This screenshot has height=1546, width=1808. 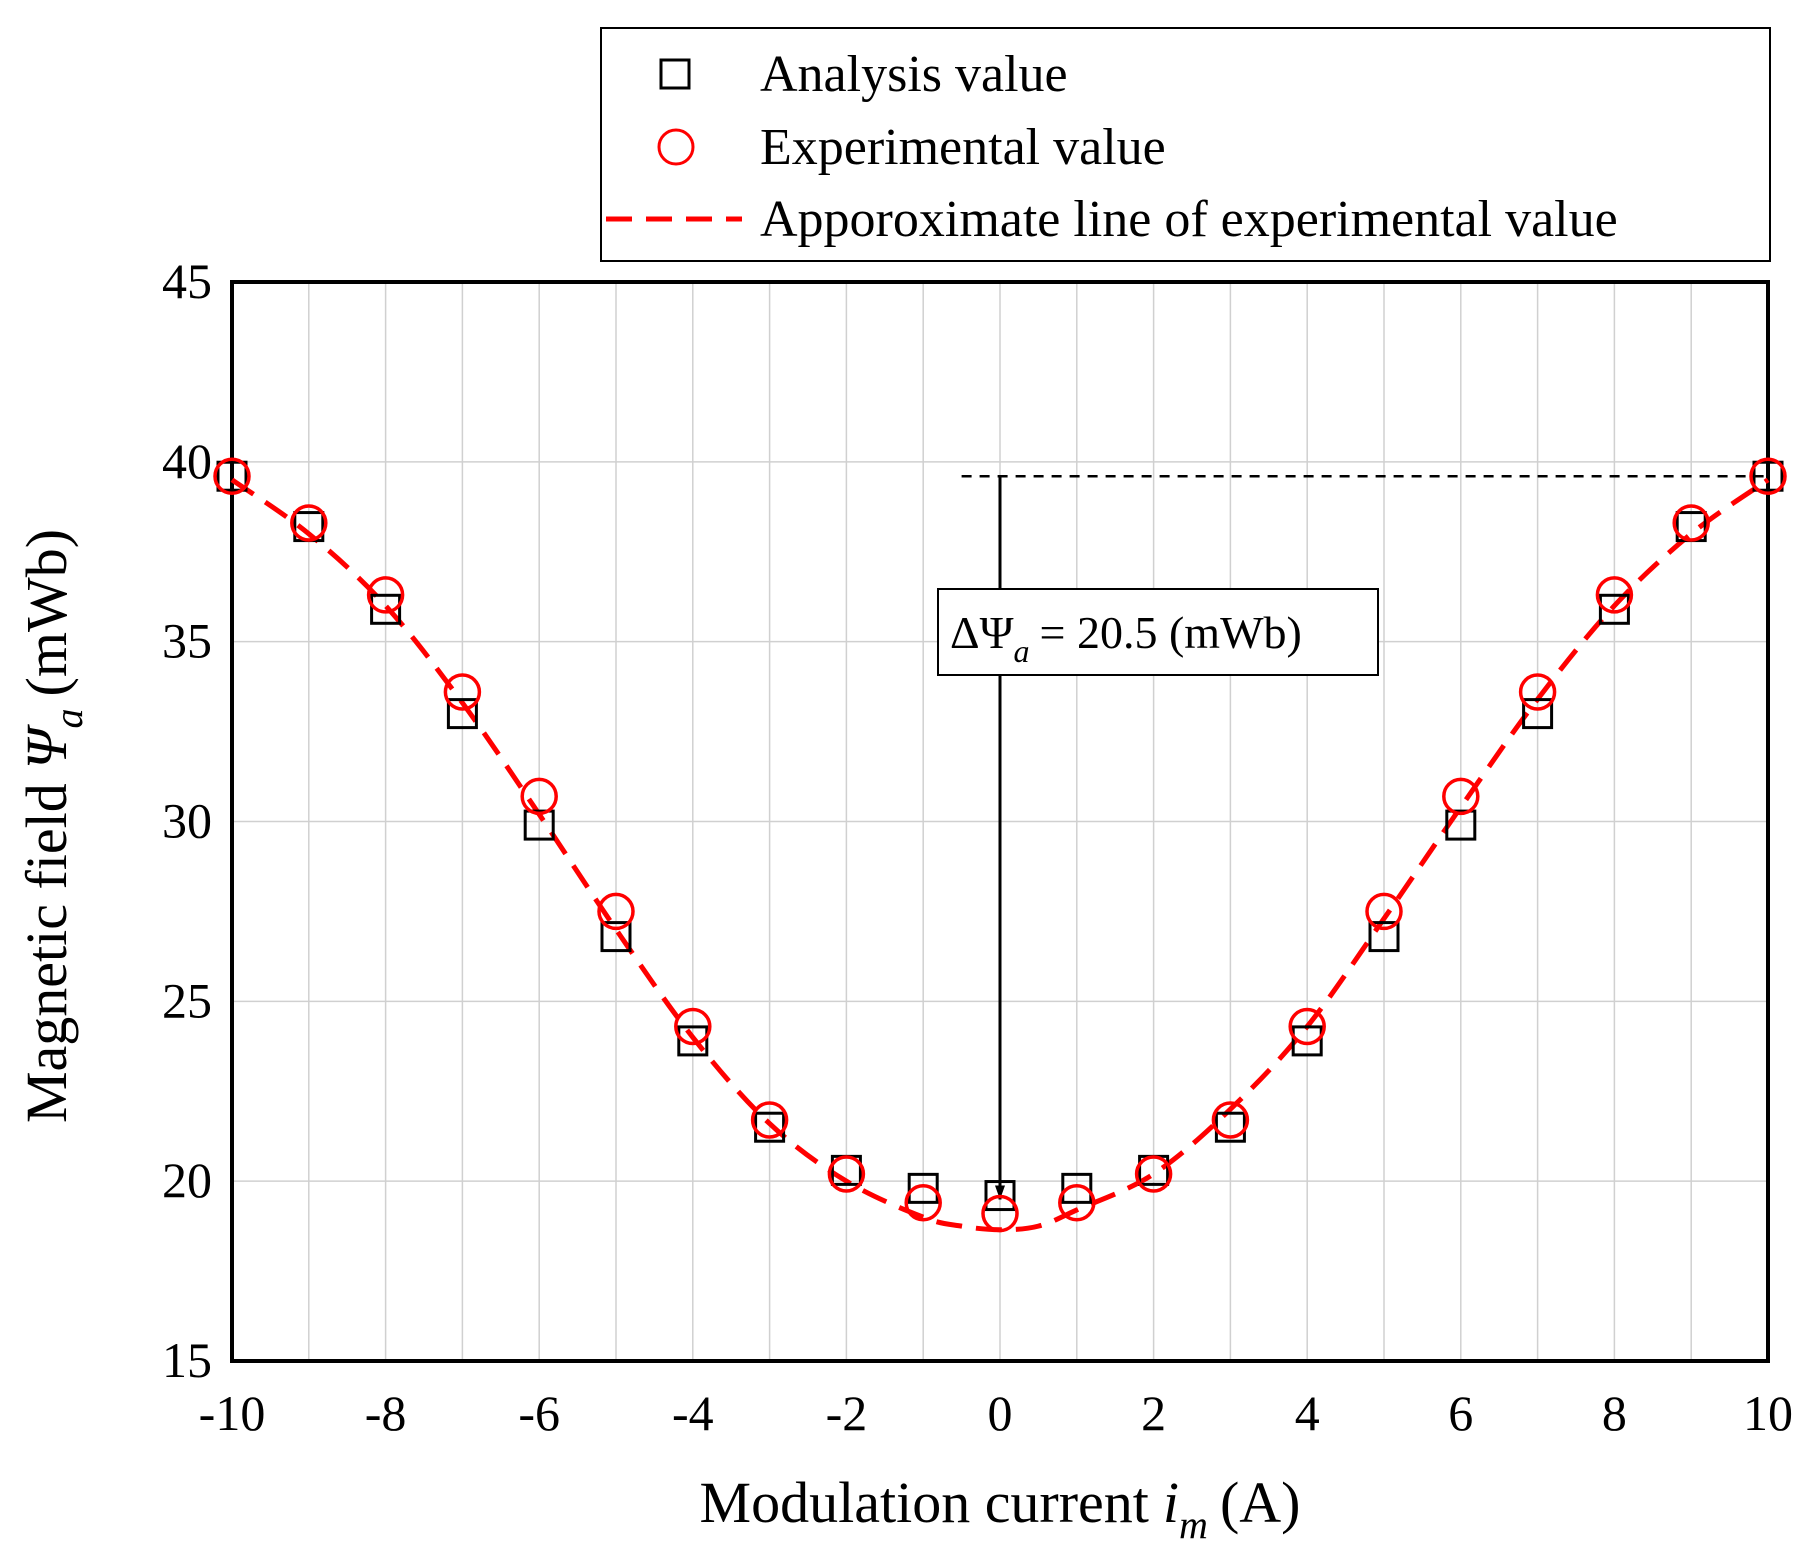 What do you see at coordinates (1193, 1524) in the screenshot?
I see `x-axis-subscript: m` at bounding box center [1193, 1524].